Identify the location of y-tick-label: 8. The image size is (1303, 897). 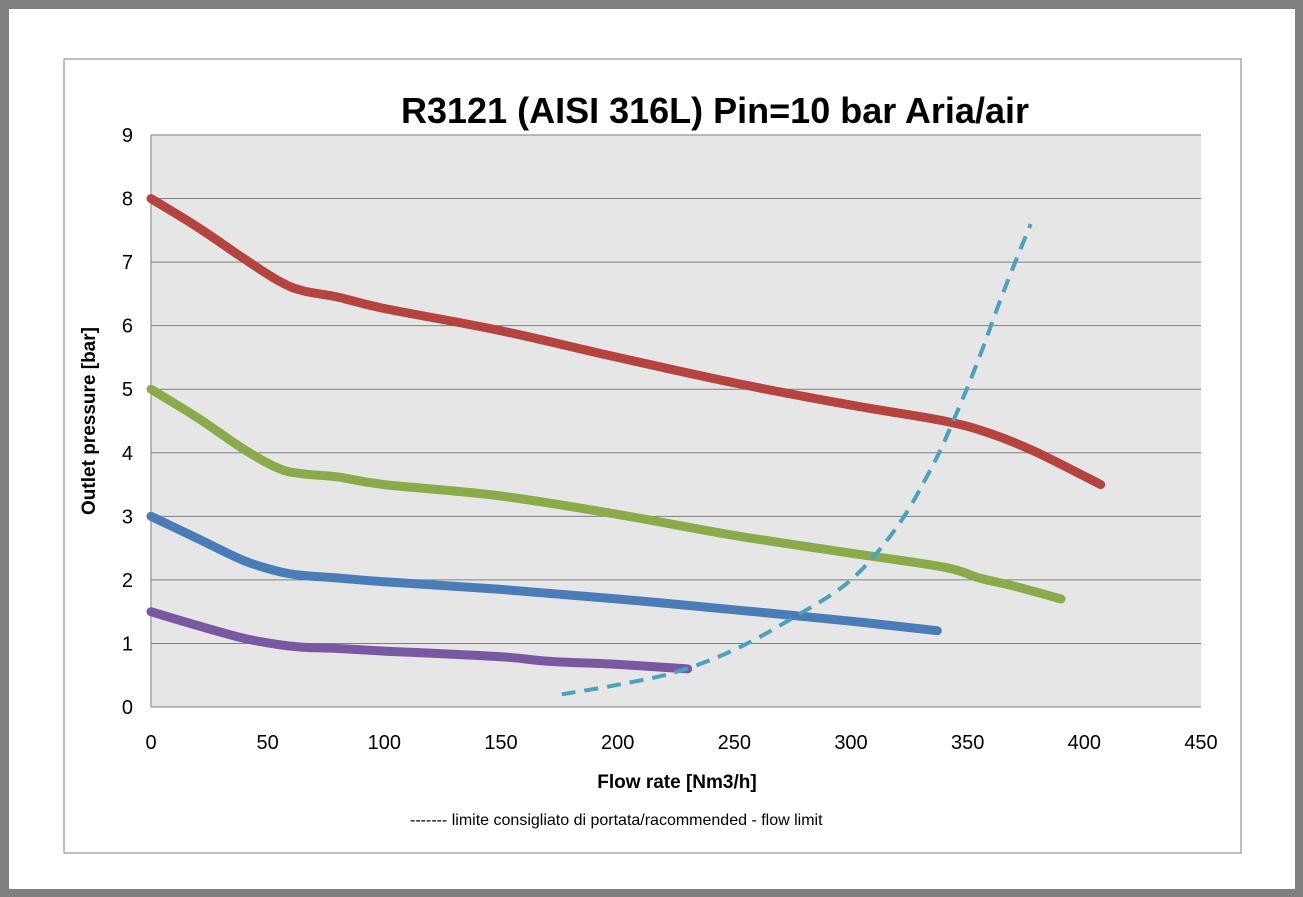
(127, 200).